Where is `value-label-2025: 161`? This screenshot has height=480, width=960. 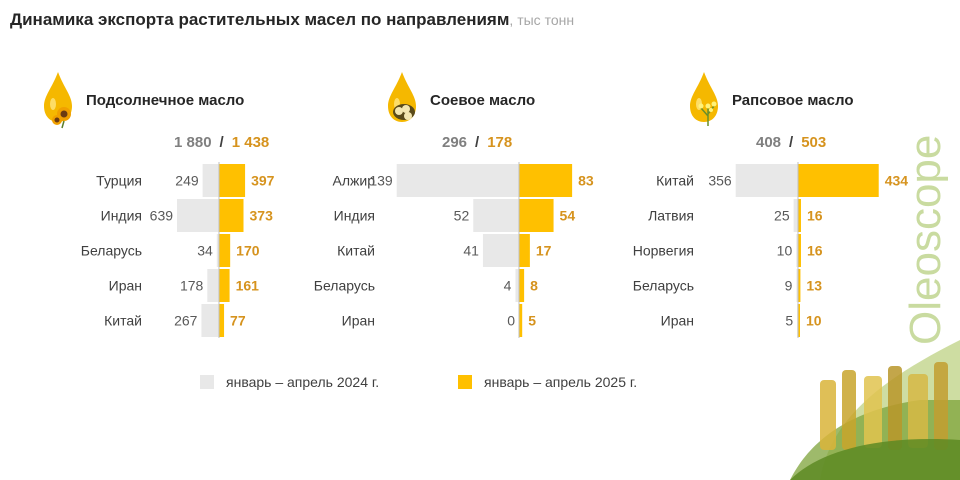
value-label-2025: 161 is located at coordinates (248, 286).